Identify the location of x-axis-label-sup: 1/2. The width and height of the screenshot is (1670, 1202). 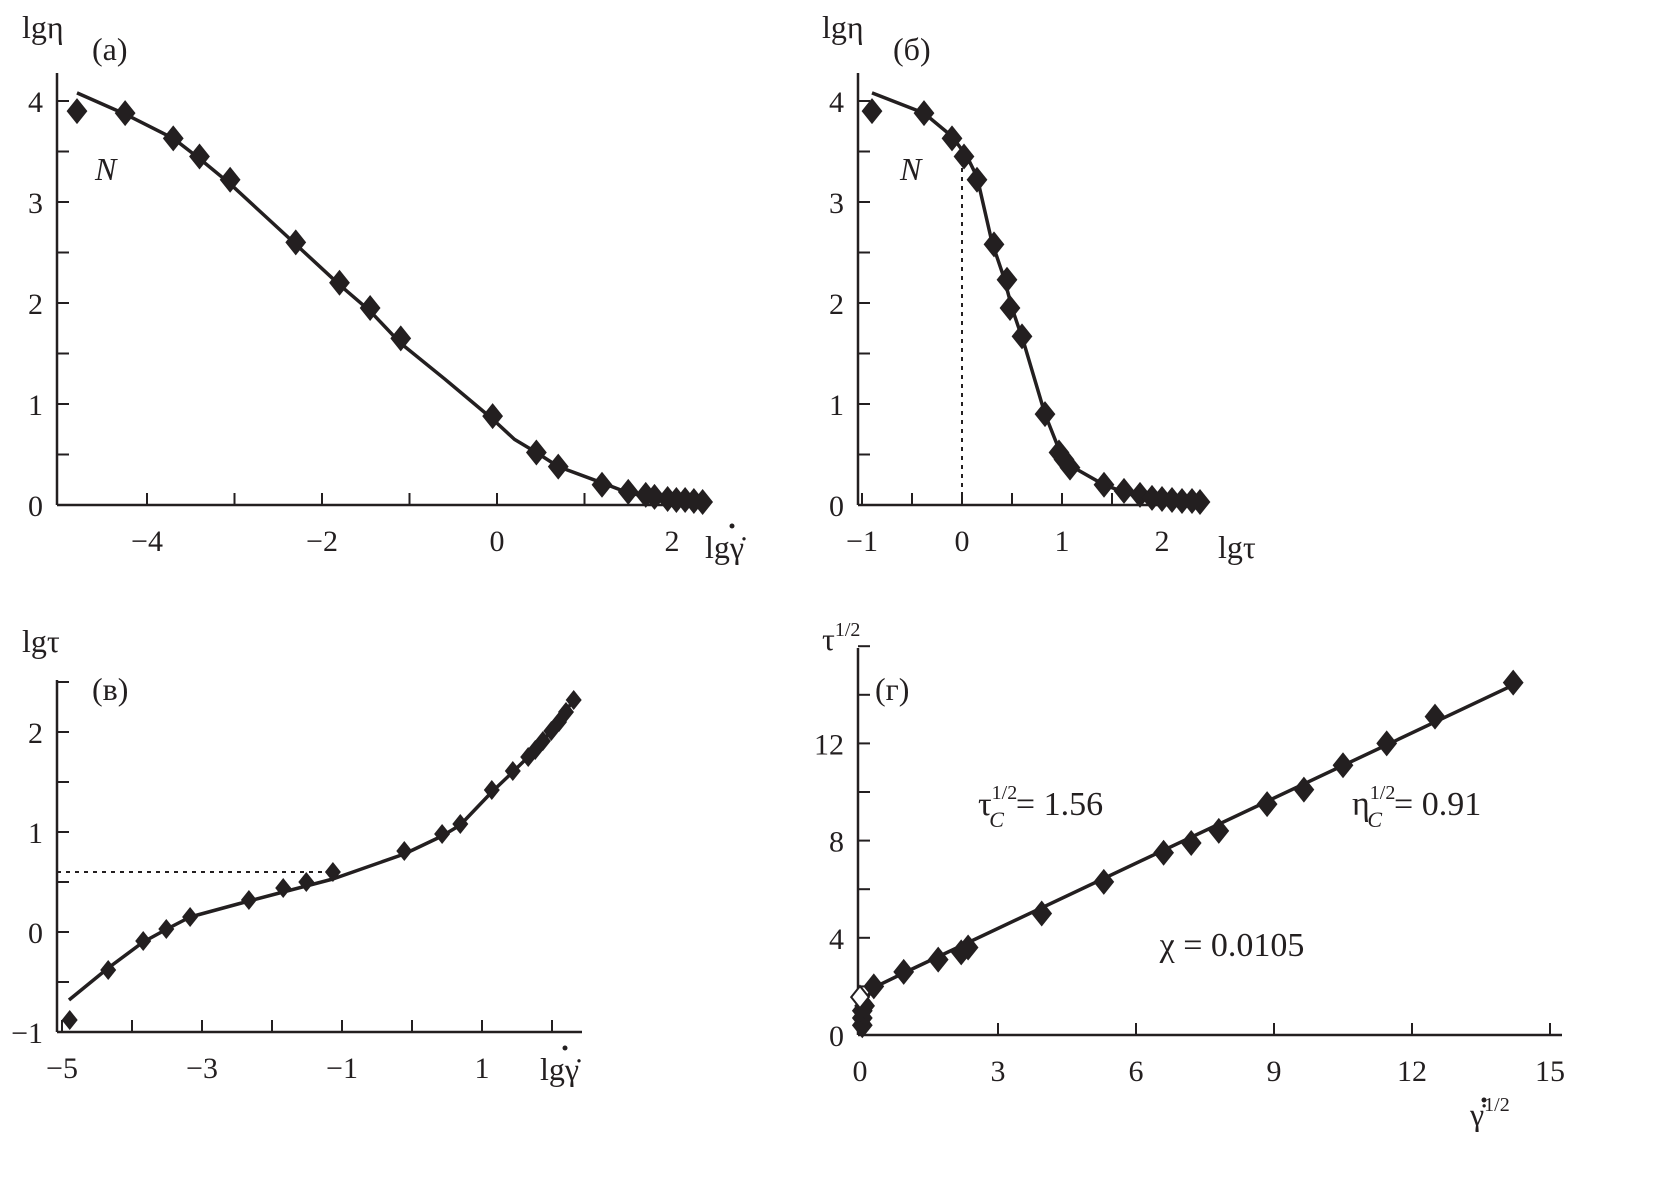
(1497, 1105).